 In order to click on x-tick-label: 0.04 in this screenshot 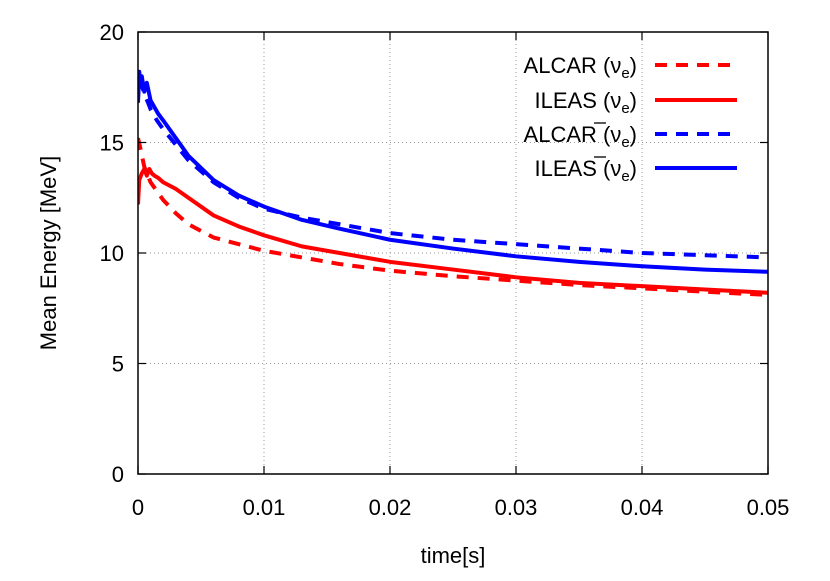, I will do `click(642, 507)`.